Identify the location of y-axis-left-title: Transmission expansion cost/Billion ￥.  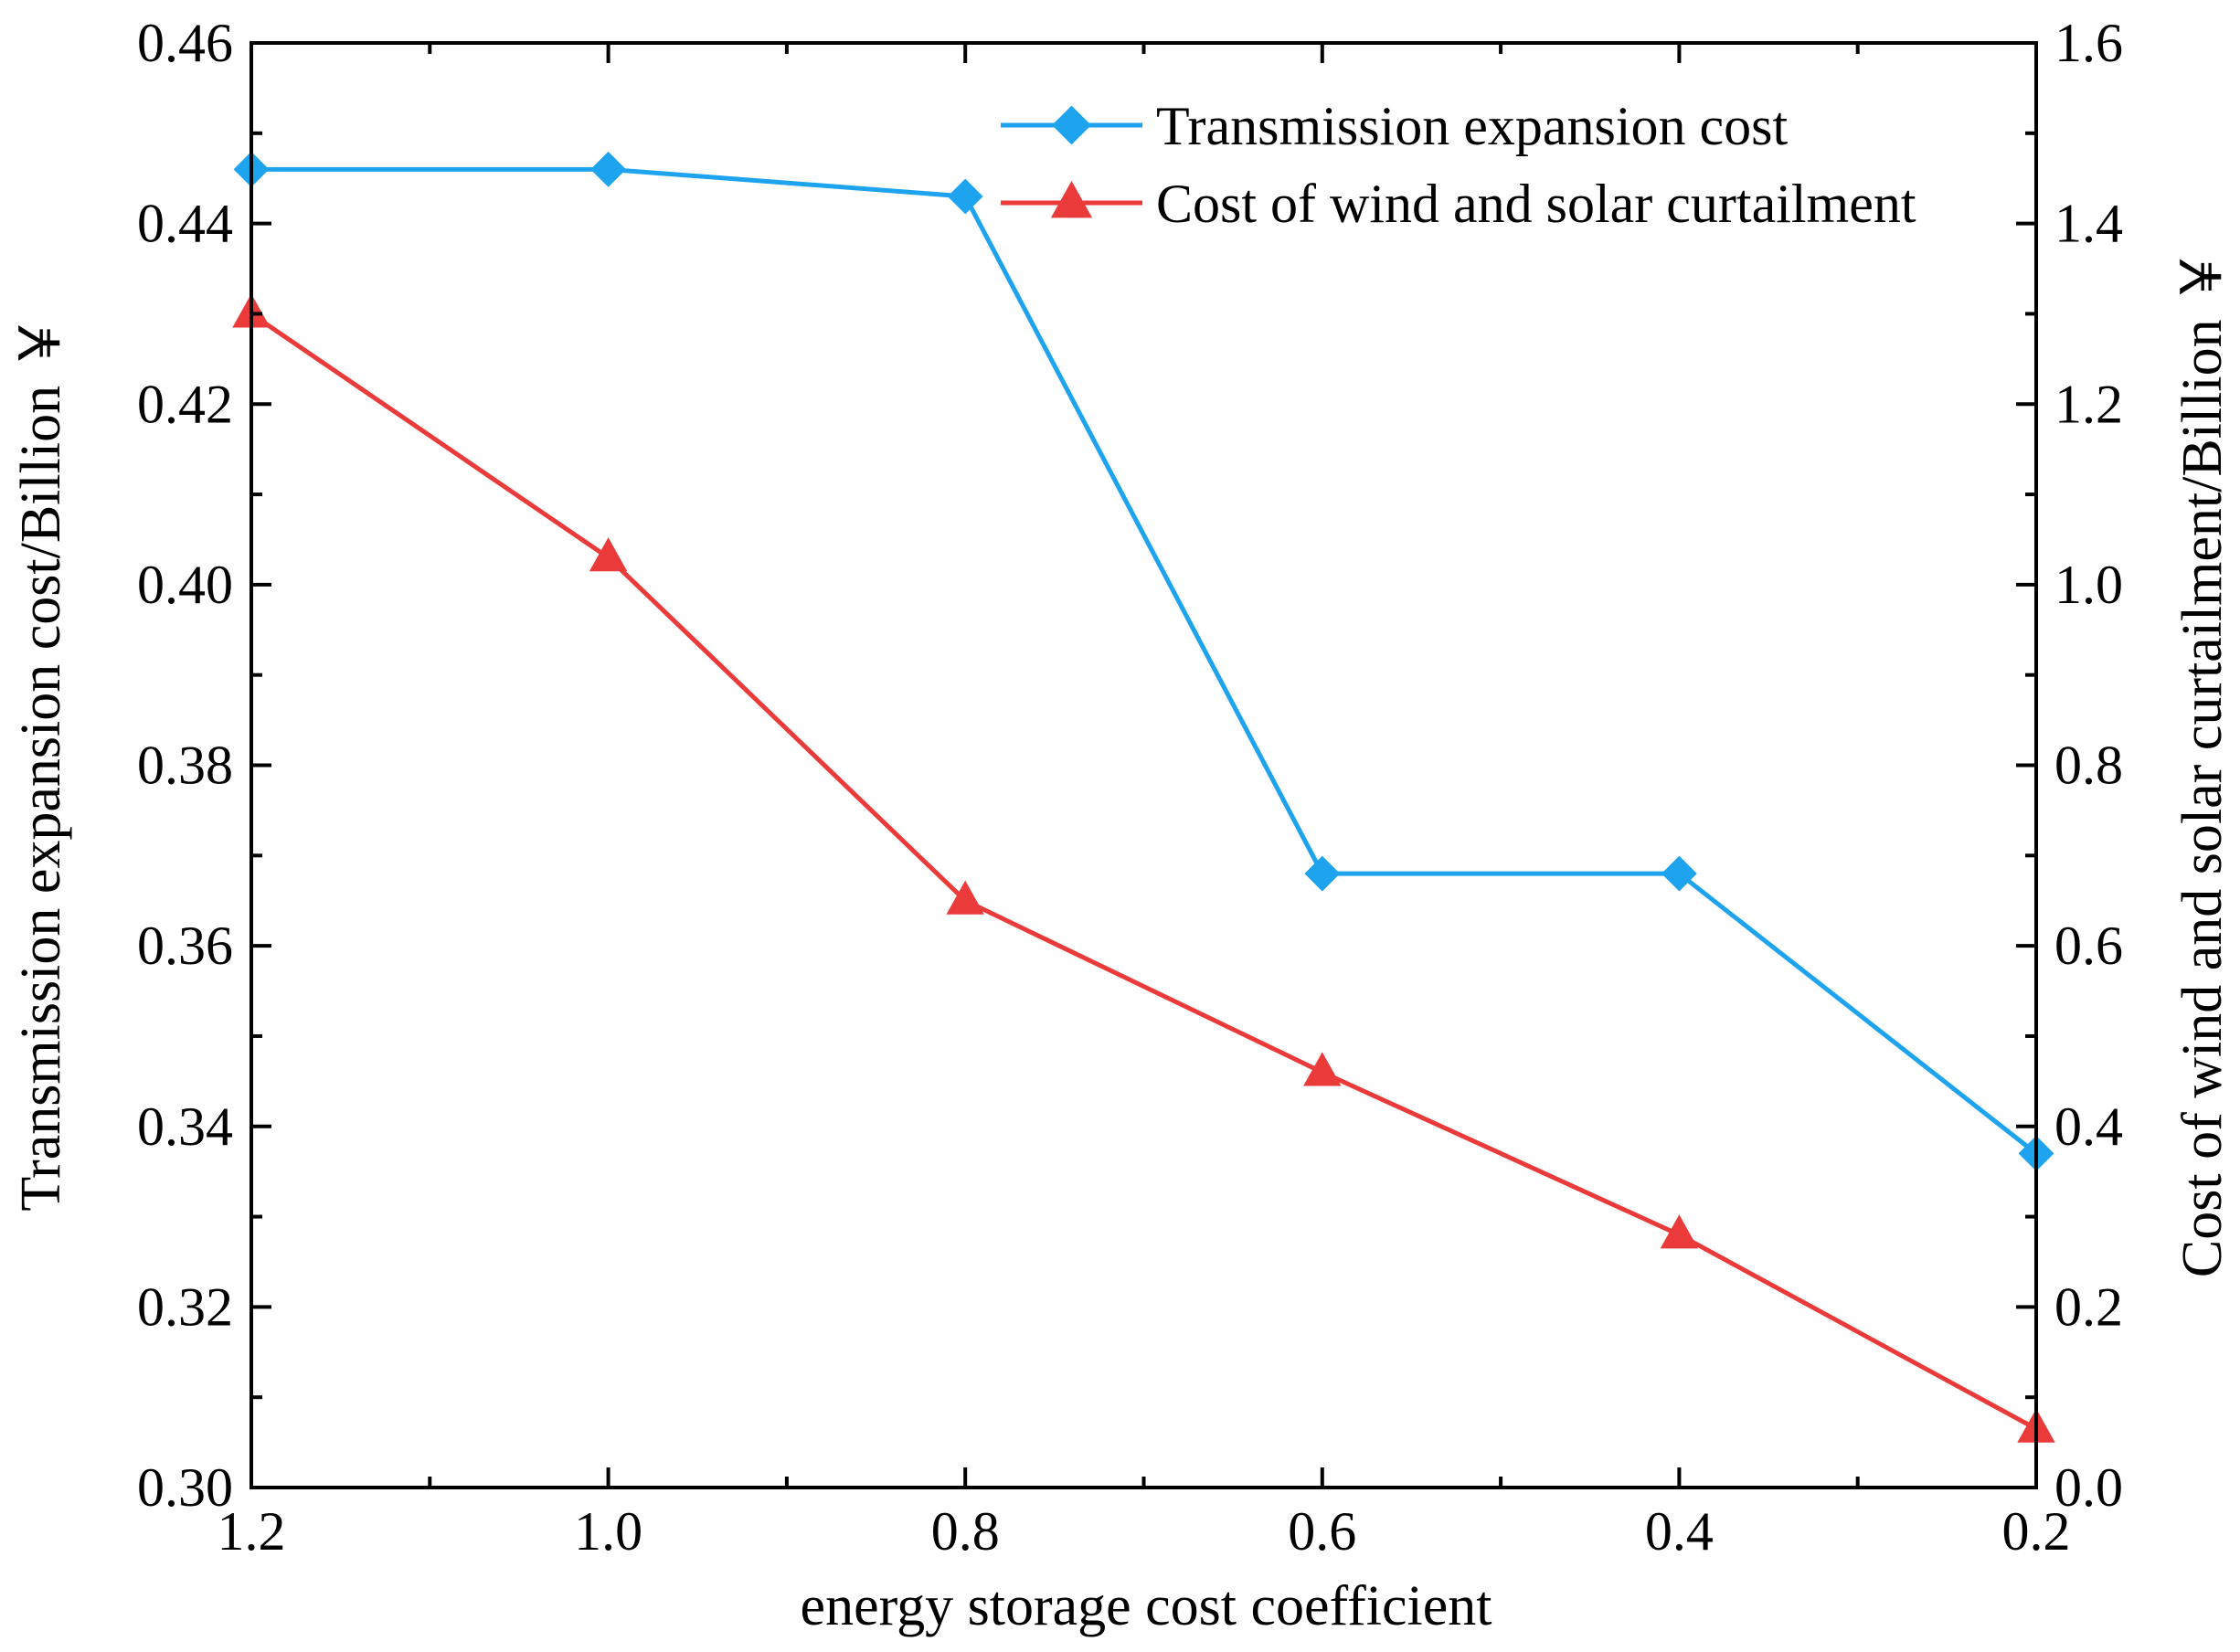
(41, 763).